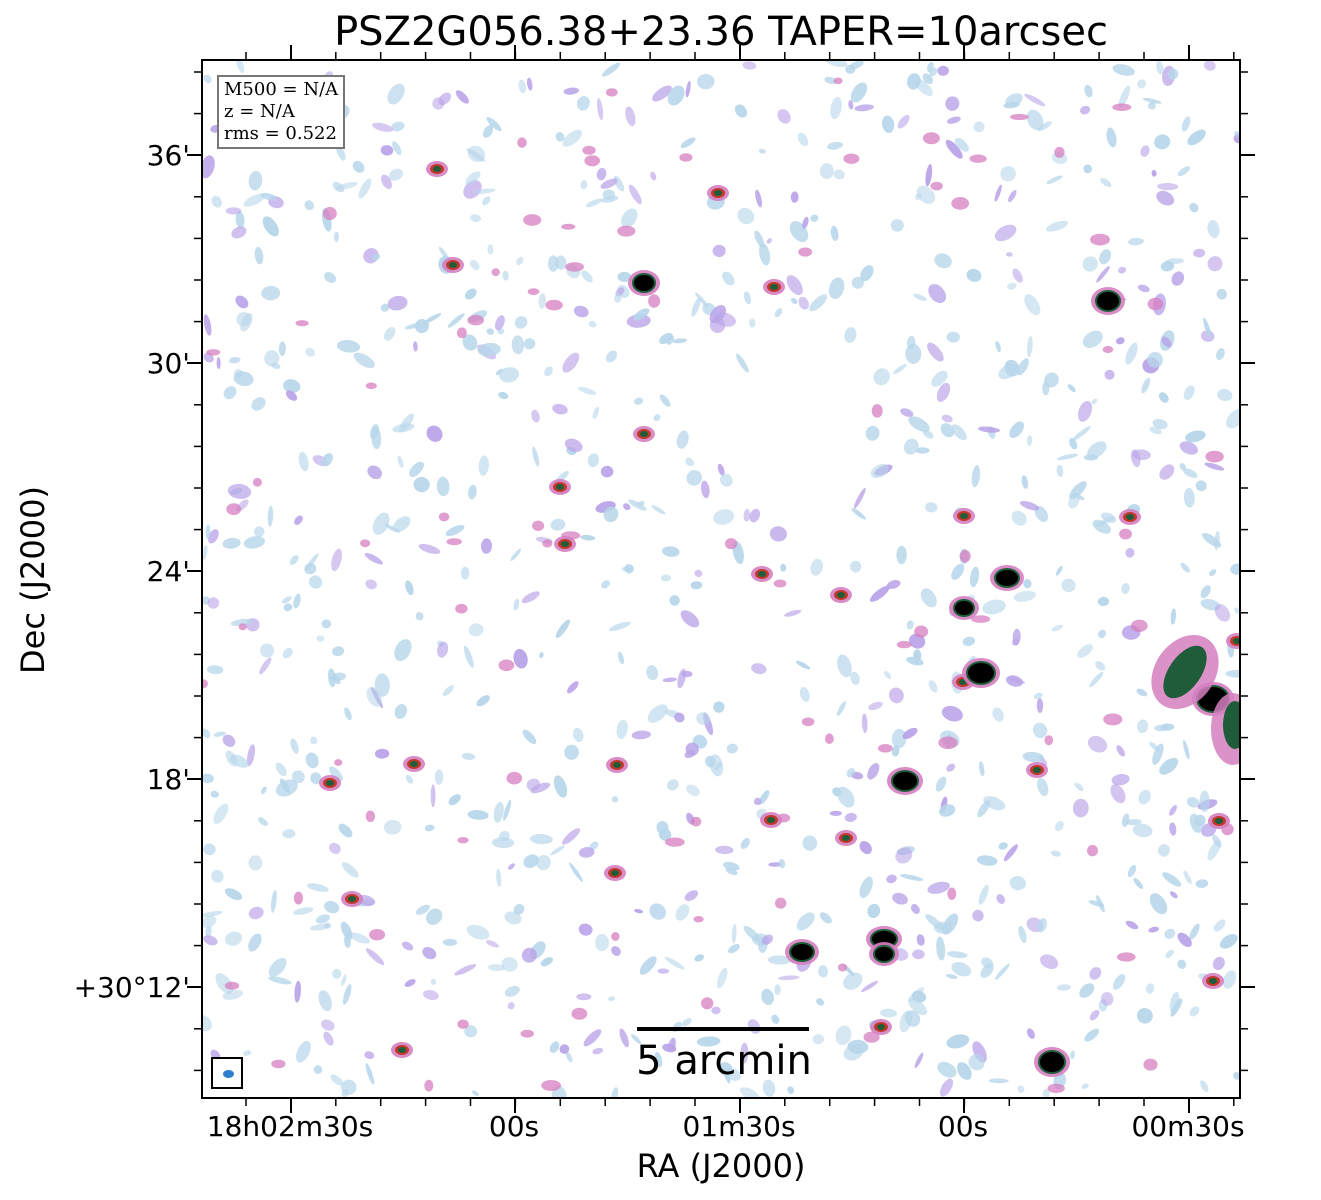  Describe the element at coordinates (280, 133) in the screenshot. I see `rms-text: rms = 0.522` at that location.